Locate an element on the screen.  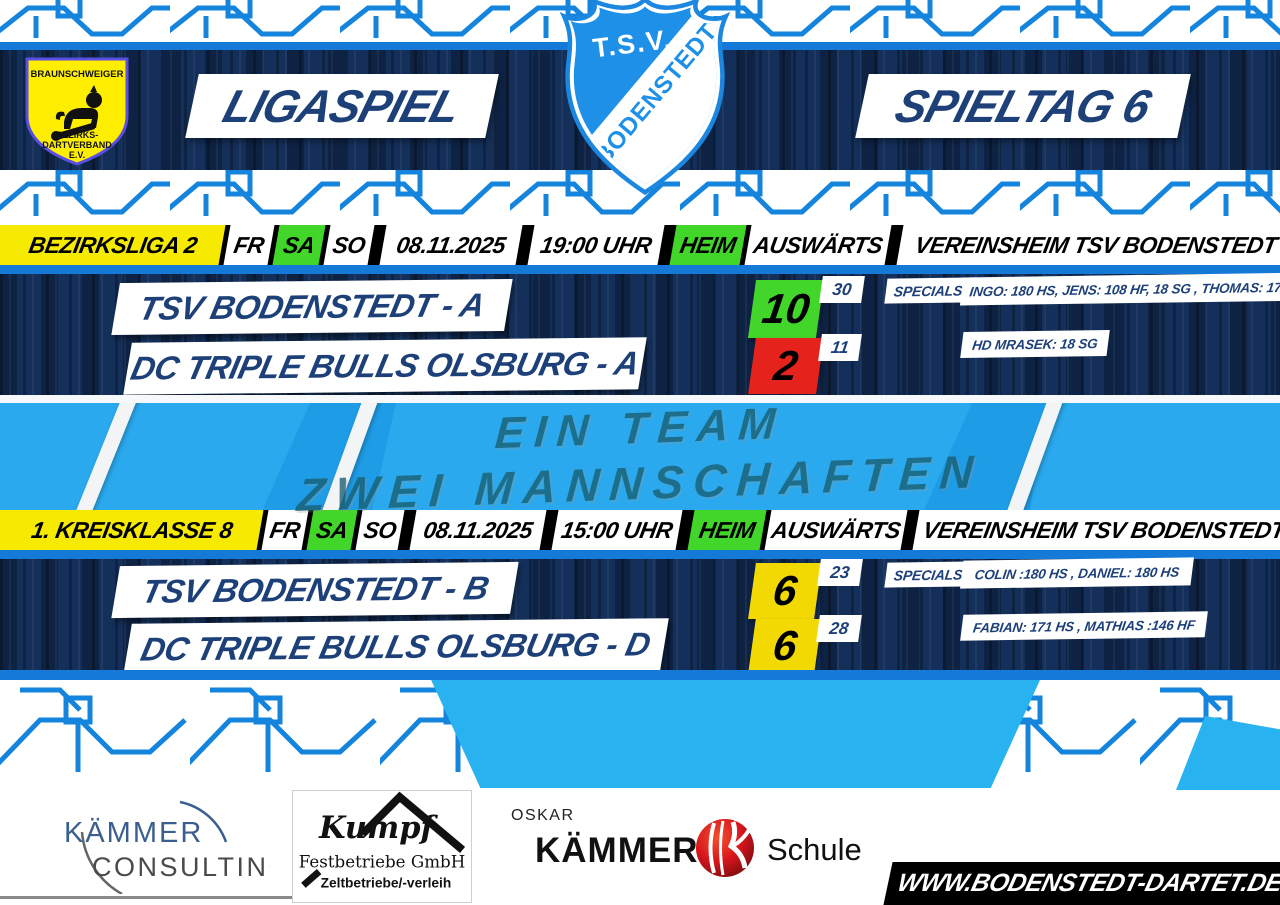
away-score-box: 6 is located at coordinates (785, 646).